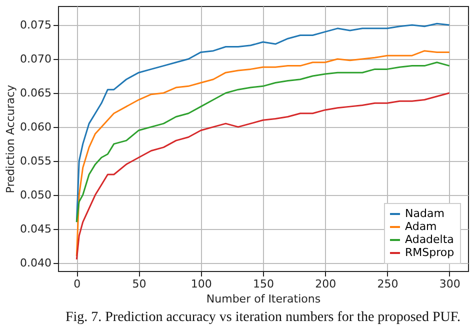 Image resolution: width=474 pixels, height=328 pixels. I want to click on legend-label: Adam, so click(421, 226).